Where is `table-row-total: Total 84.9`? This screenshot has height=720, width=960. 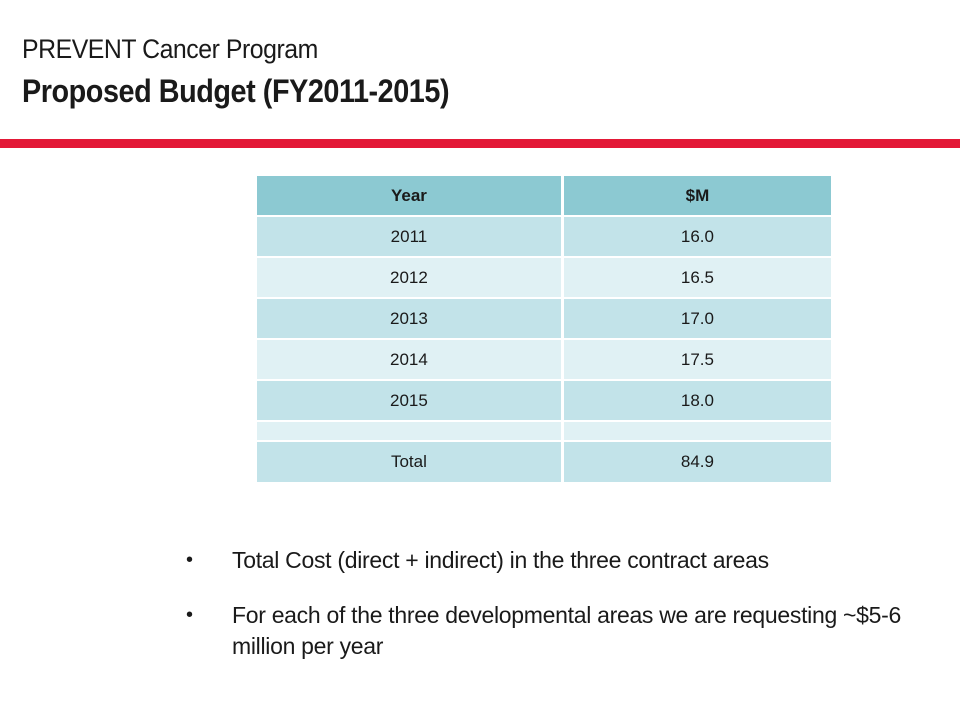
table-row-total: Total 84.9 is located at coordinates (544, 461).